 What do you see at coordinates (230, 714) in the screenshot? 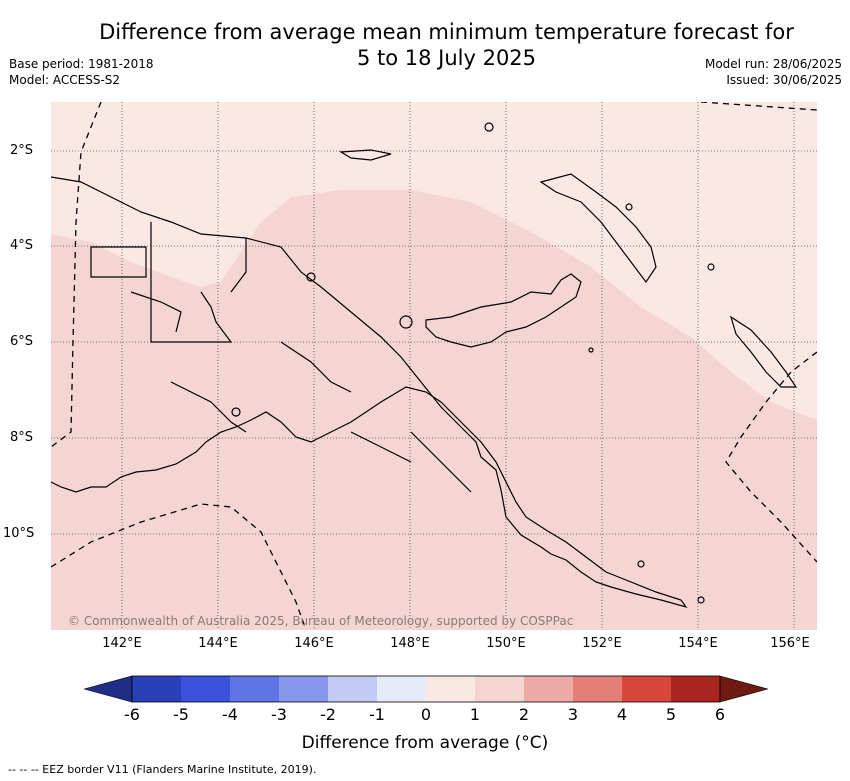
I see `colorbar-tick: -4` at bounding box center [230, 714].